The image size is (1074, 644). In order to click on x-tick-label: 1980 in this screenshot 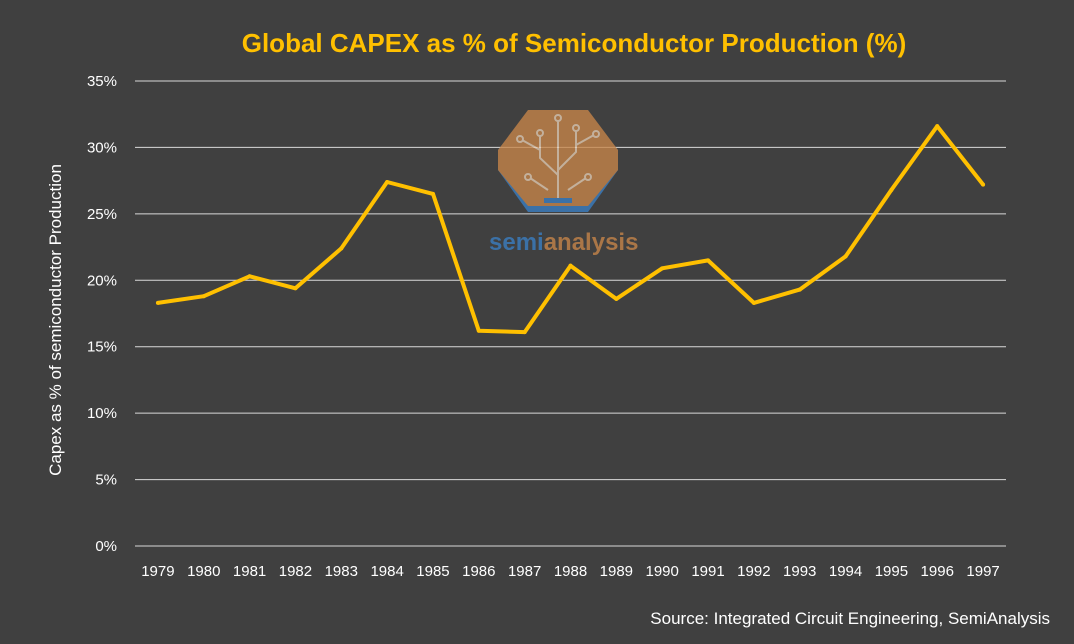, I will do `click(203, 571)`.